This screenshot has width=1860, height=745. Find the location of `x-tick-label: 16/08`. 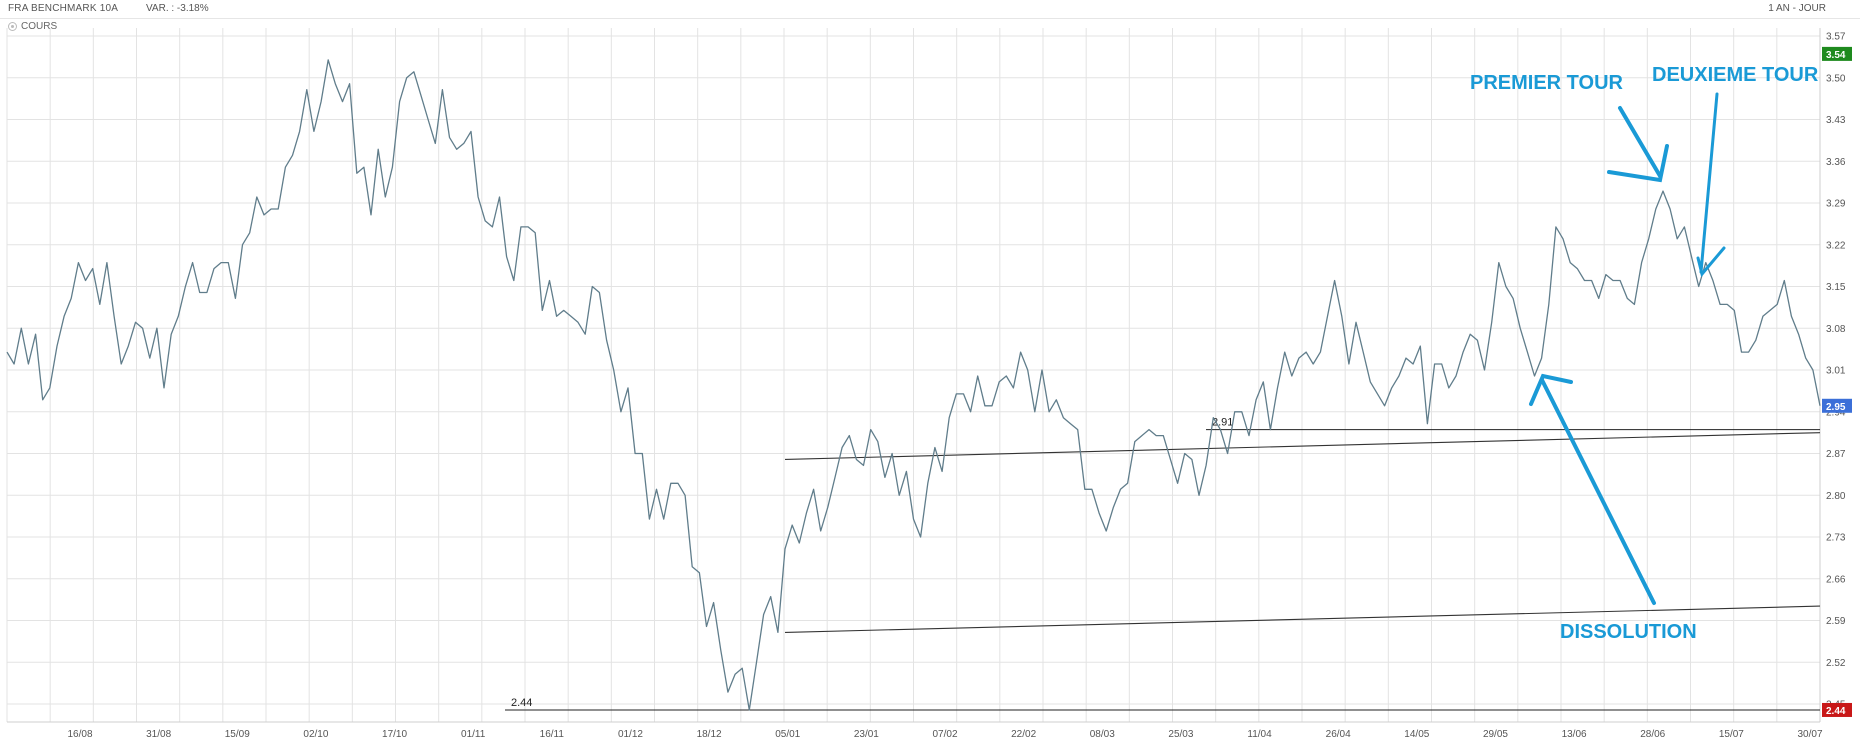

x-tick-label: 16/08 is located at coordinates (79, 734).